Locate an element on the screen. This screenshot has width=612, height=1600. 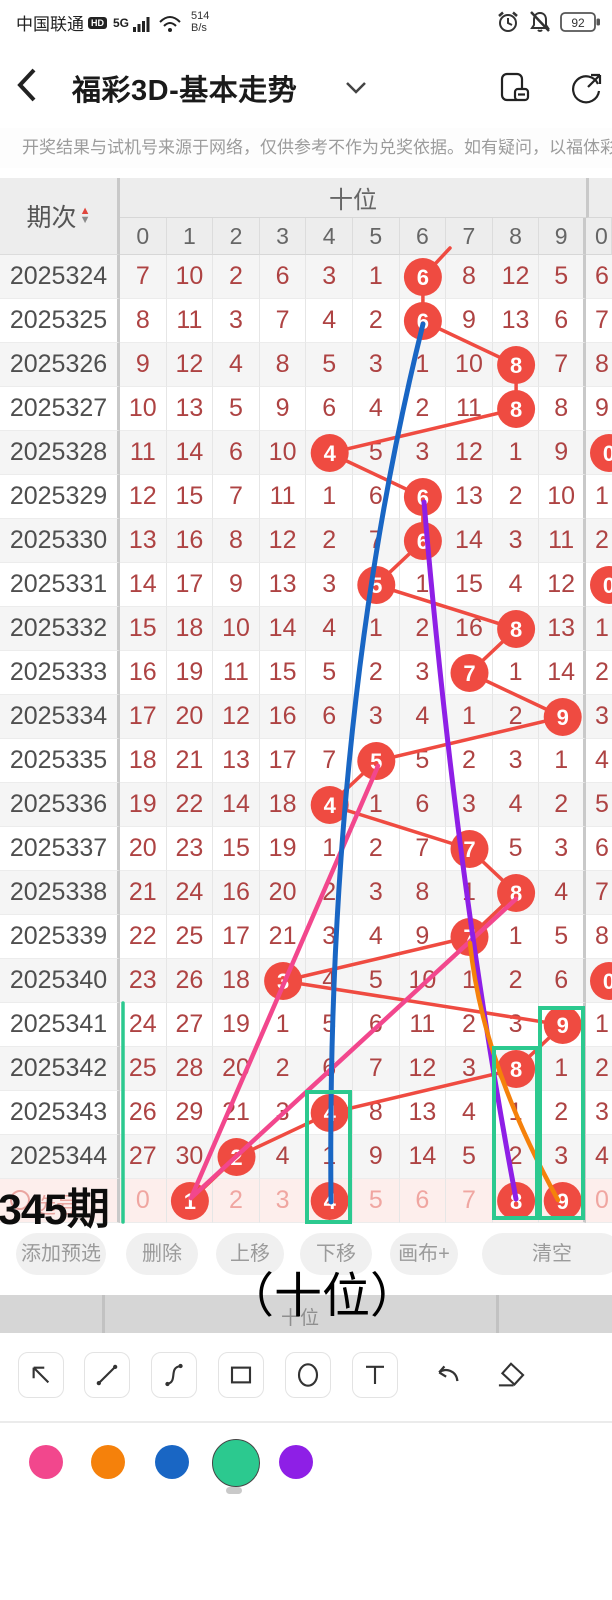
curve-tool-icon is located at coordinates (174, 1375).